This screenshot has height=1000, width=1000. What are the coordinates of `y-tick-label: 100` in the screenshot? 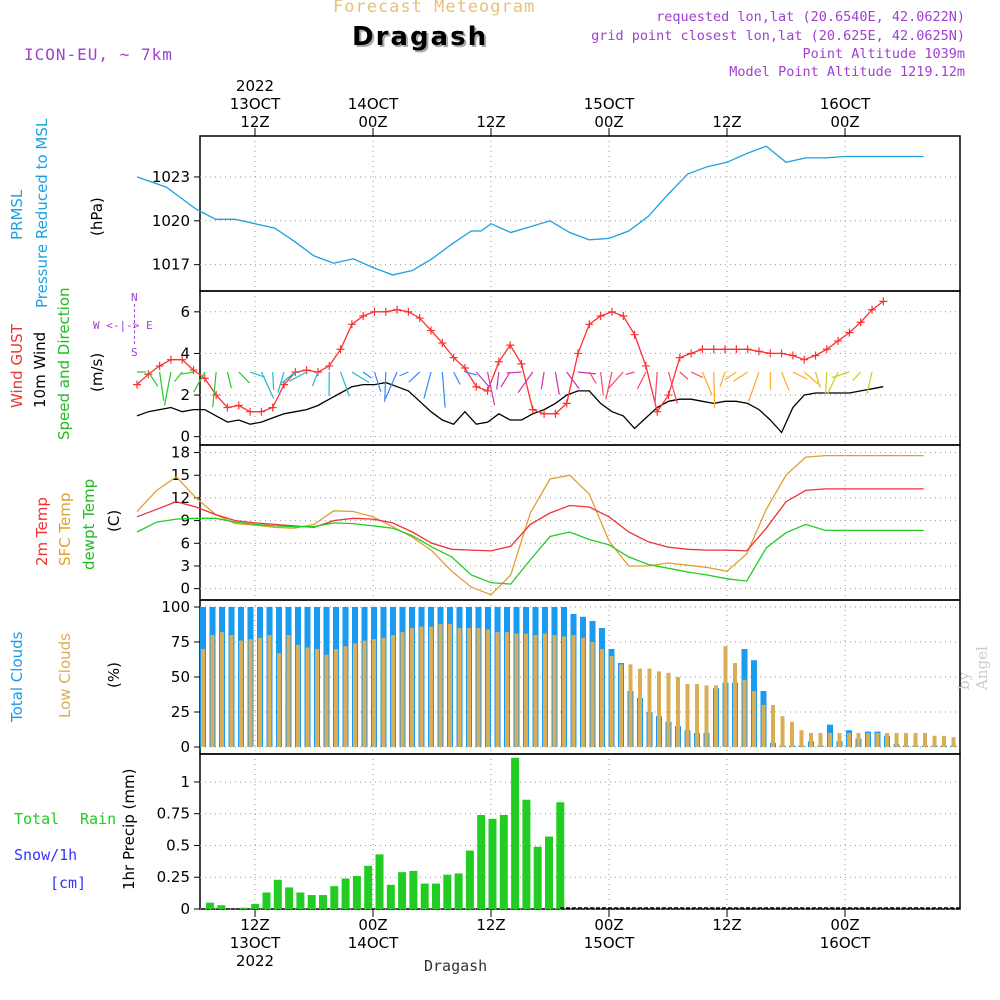 It's located at (175, 607).